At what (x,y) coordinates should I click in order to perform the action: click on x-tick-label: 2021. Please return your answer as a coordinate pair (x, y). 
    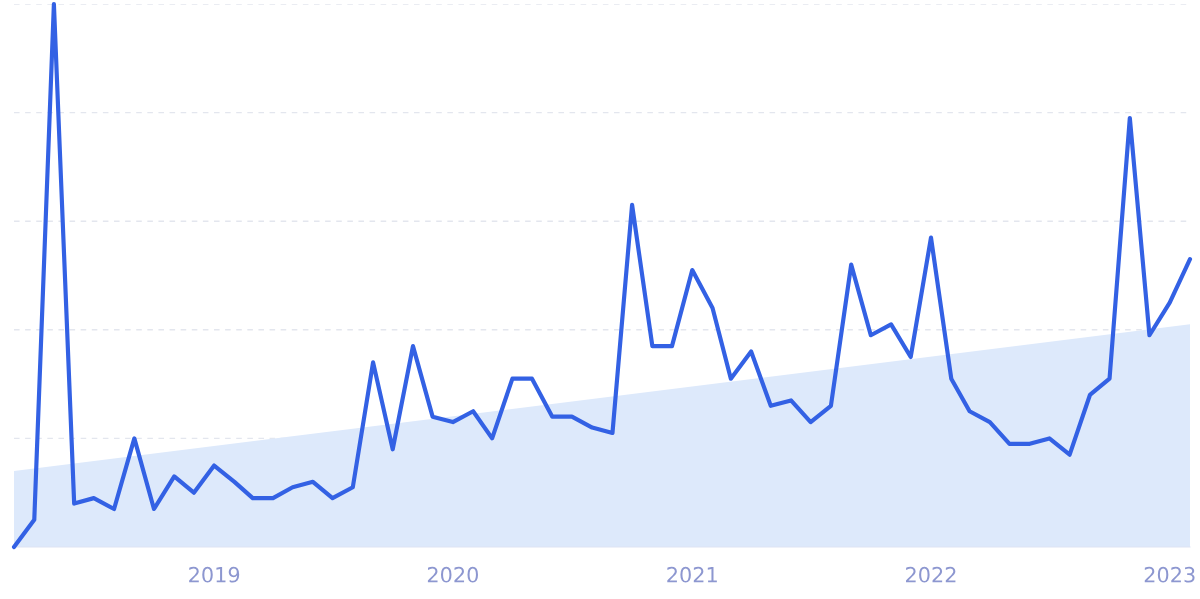
    Looking at the image, I should click on (692, 574).